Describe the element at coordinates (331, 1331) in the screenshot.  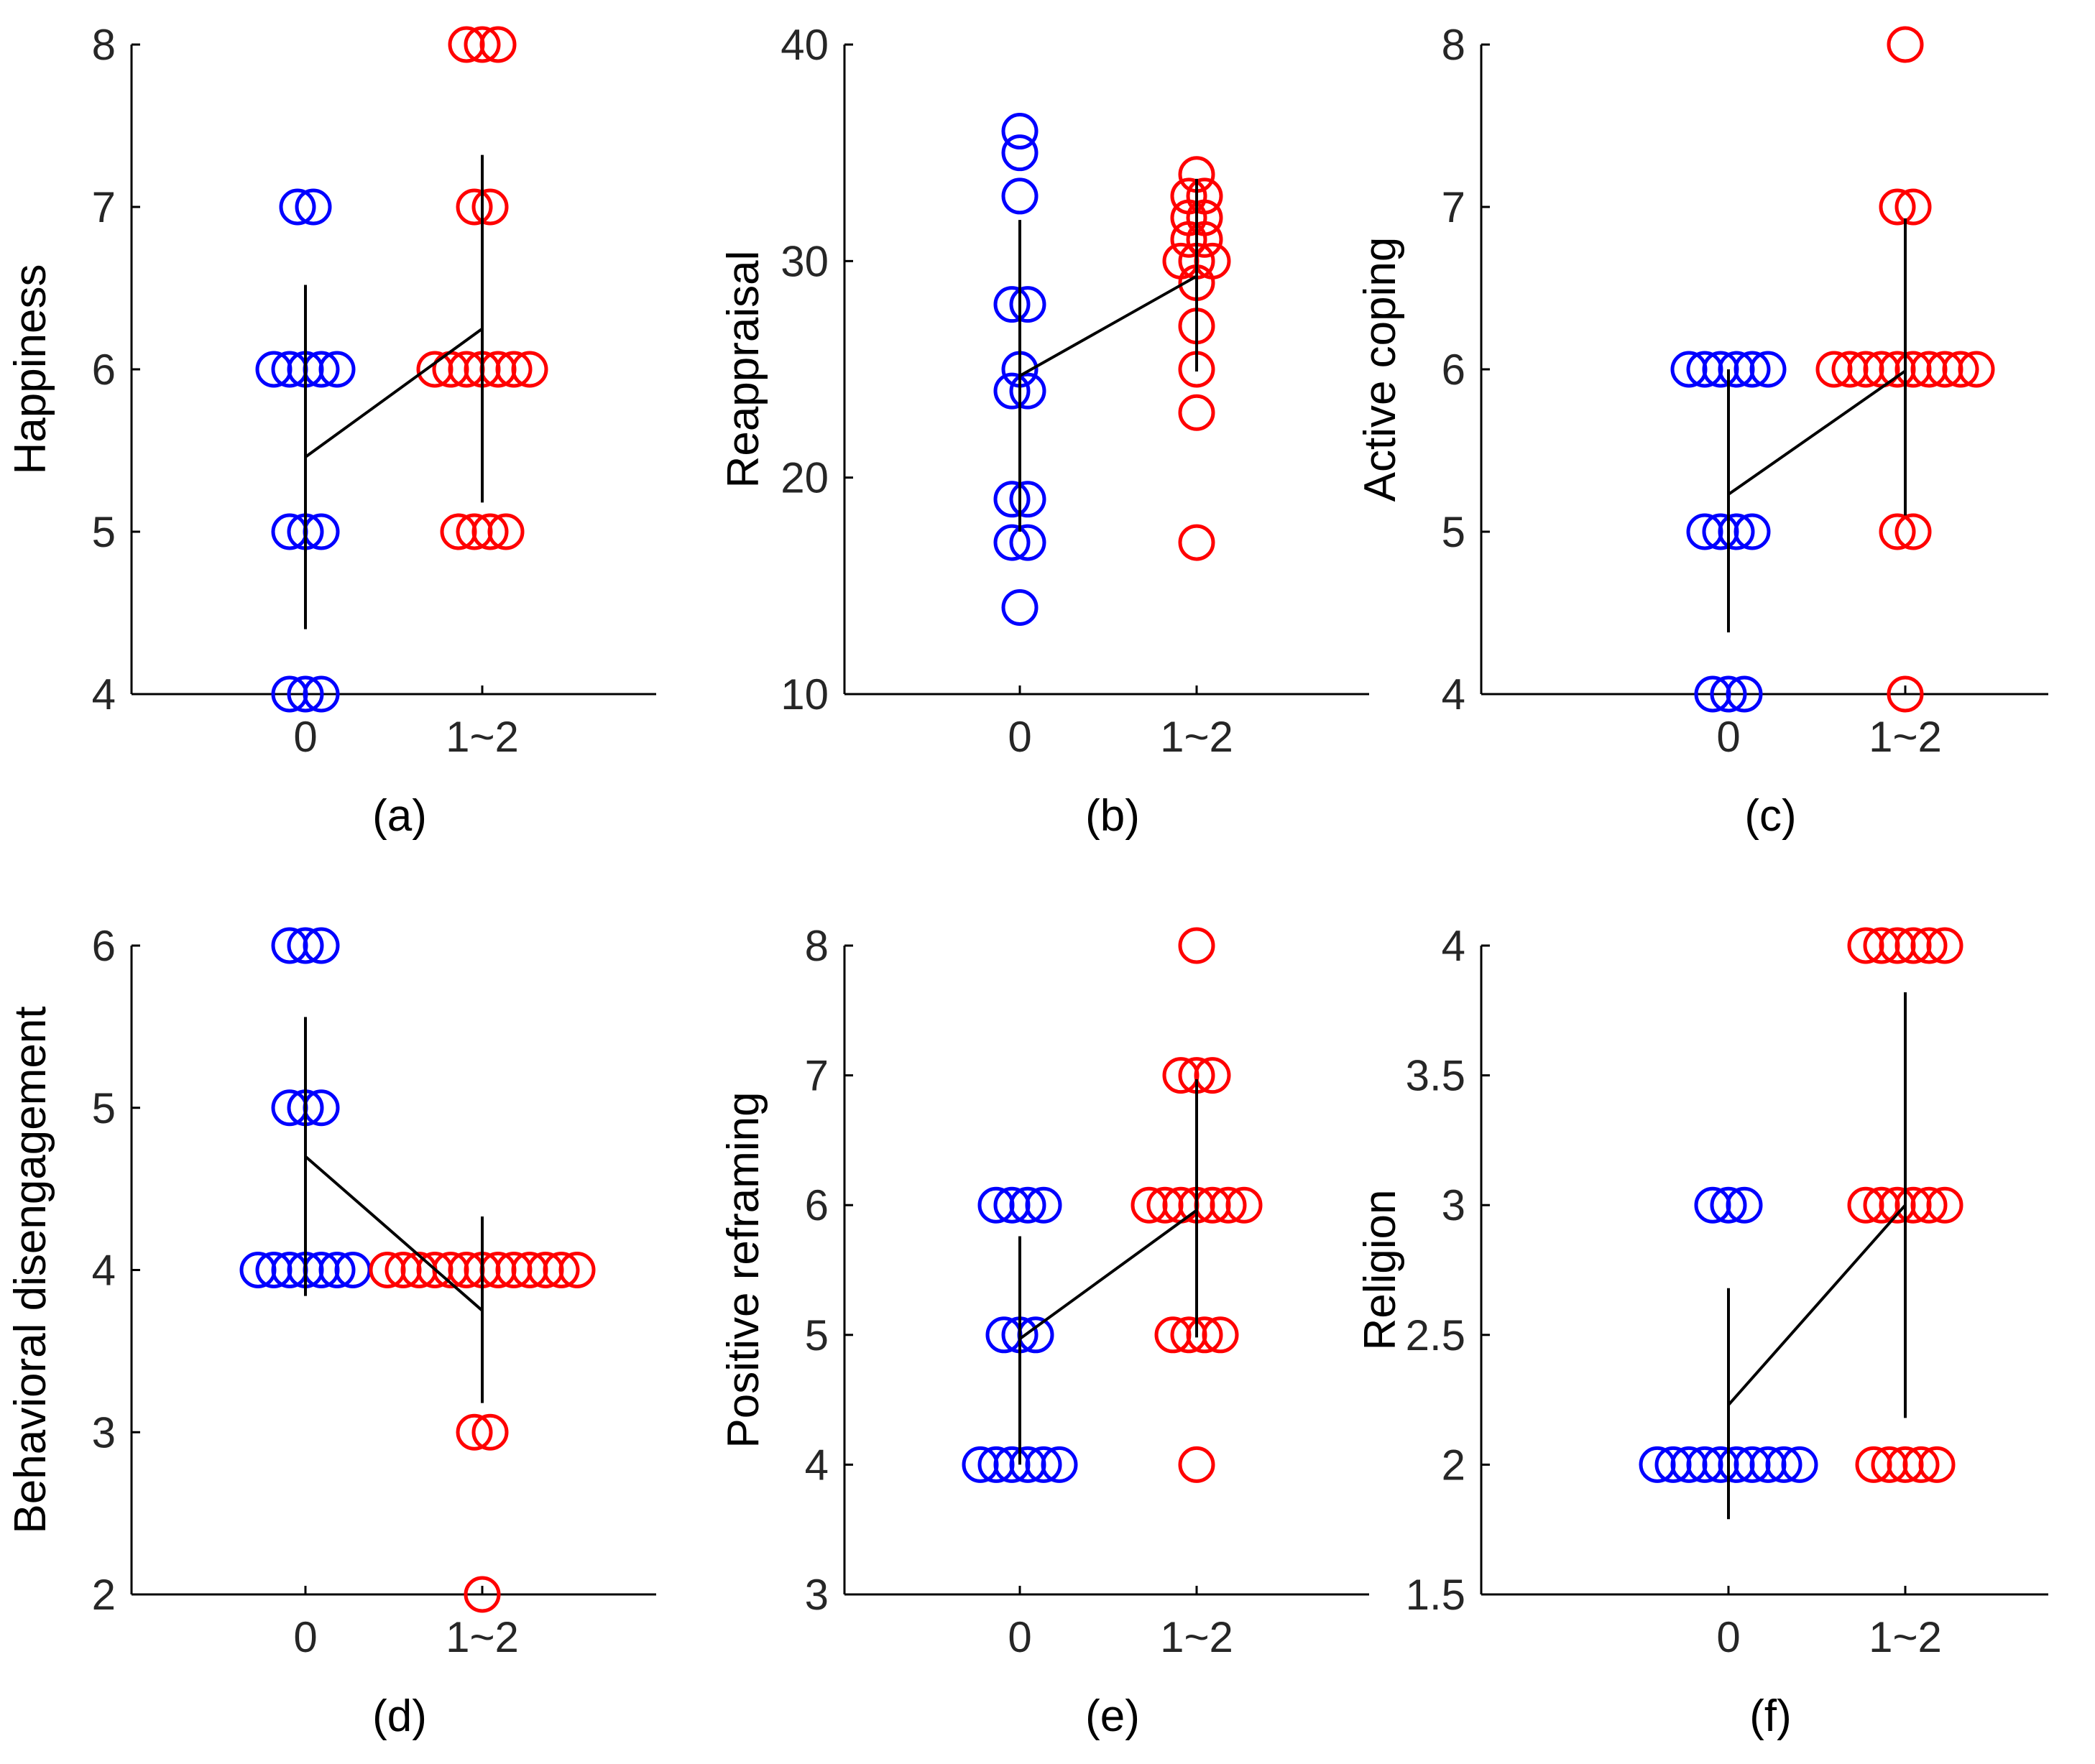
I see `panel-d: 2 3 4 5 6 0 1~2 Behavioral disengagement (d)` at that location.